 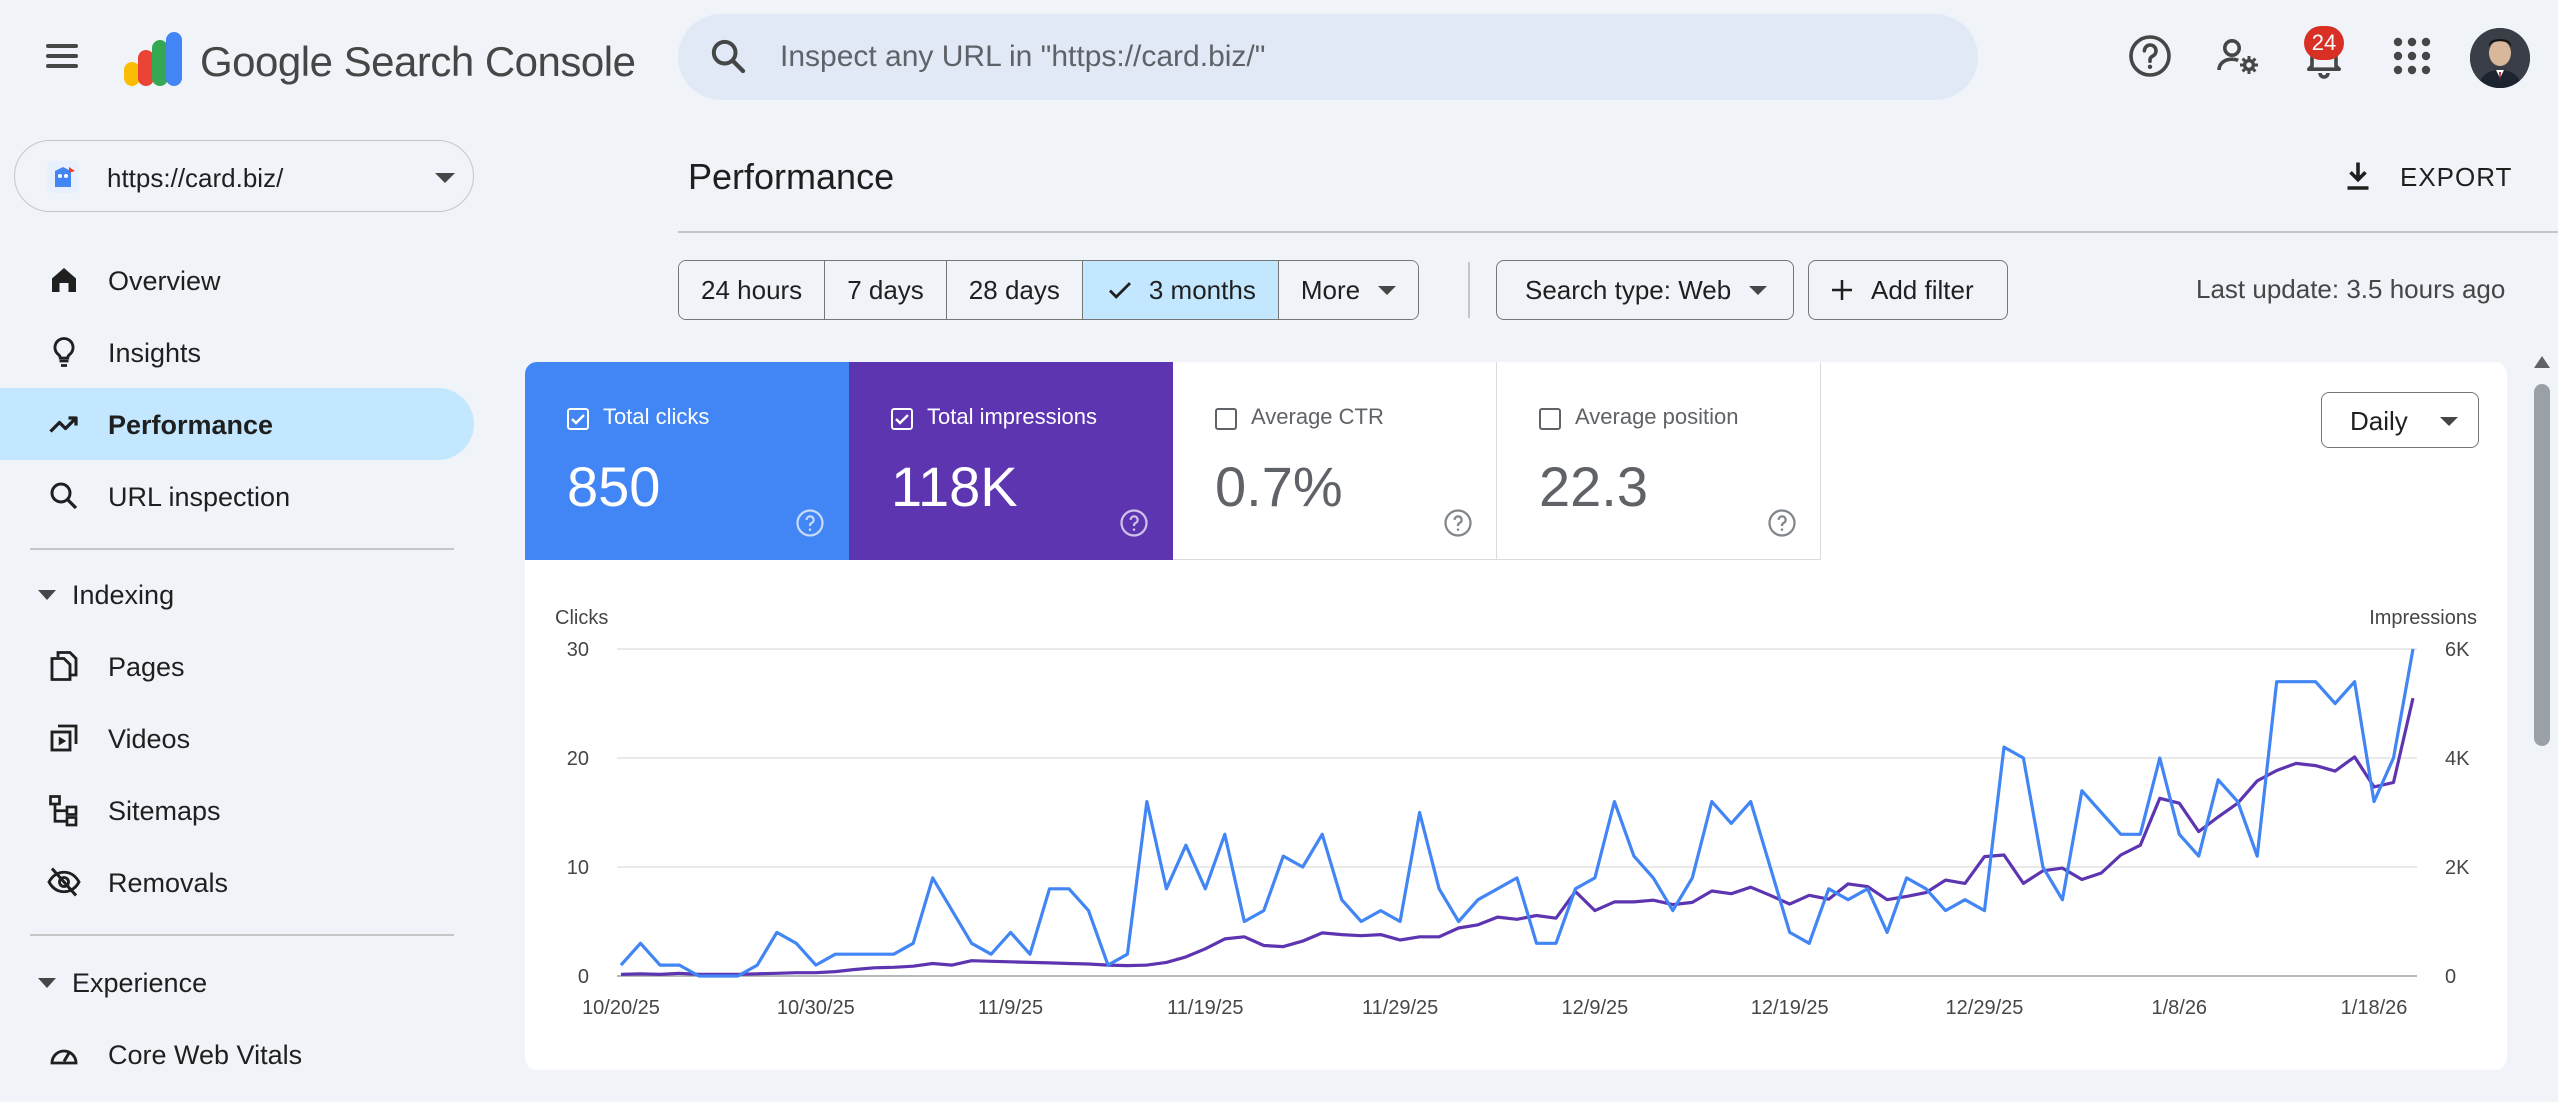 I want to click on right-tick-label: 0, so click(x=2450, y=977).